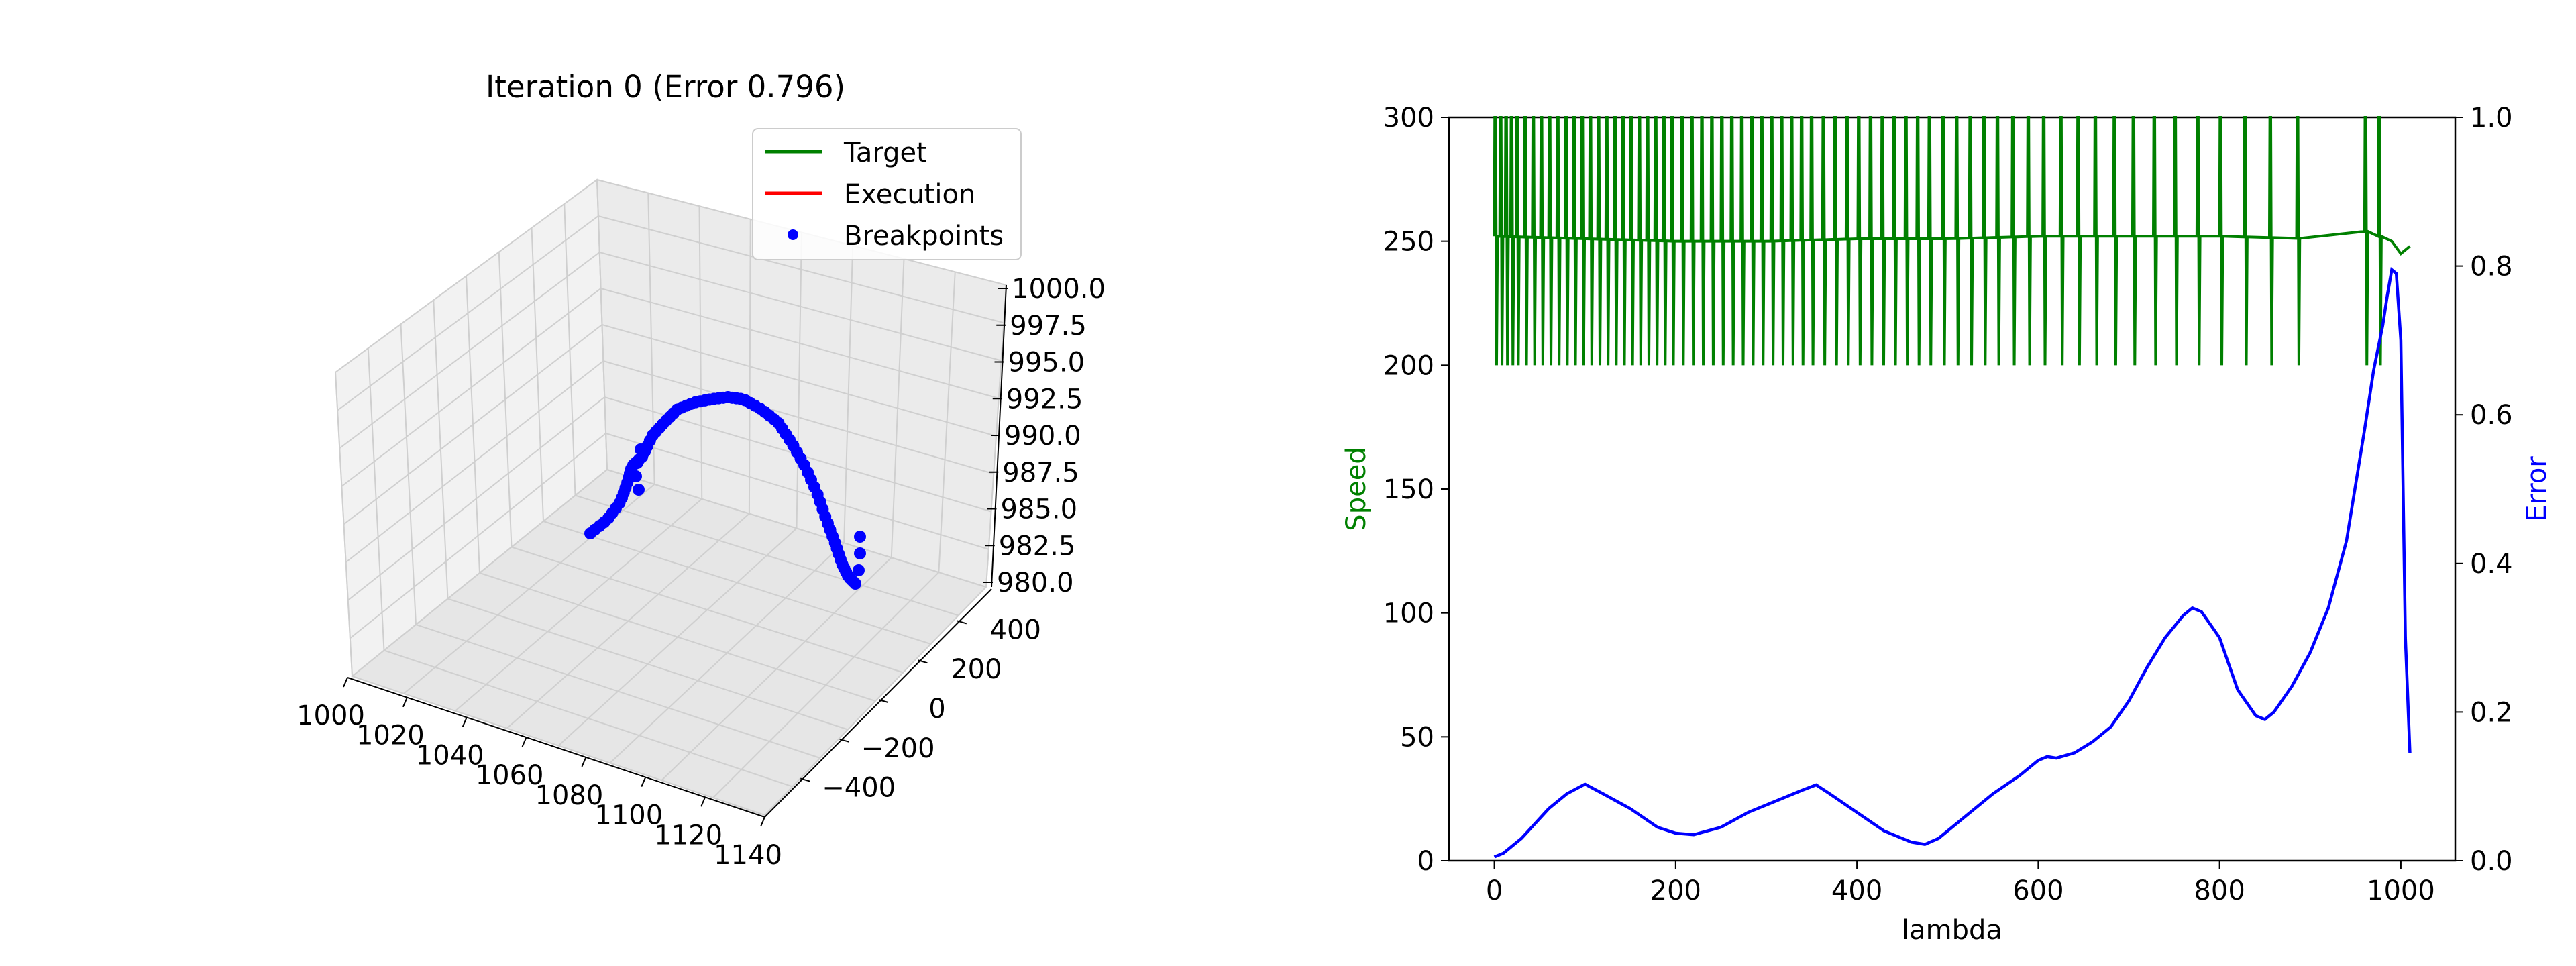 The width and height of the screenshot is (2576, 966). I want to click on z-tick-label: 1000.0, so click(1059, 289).